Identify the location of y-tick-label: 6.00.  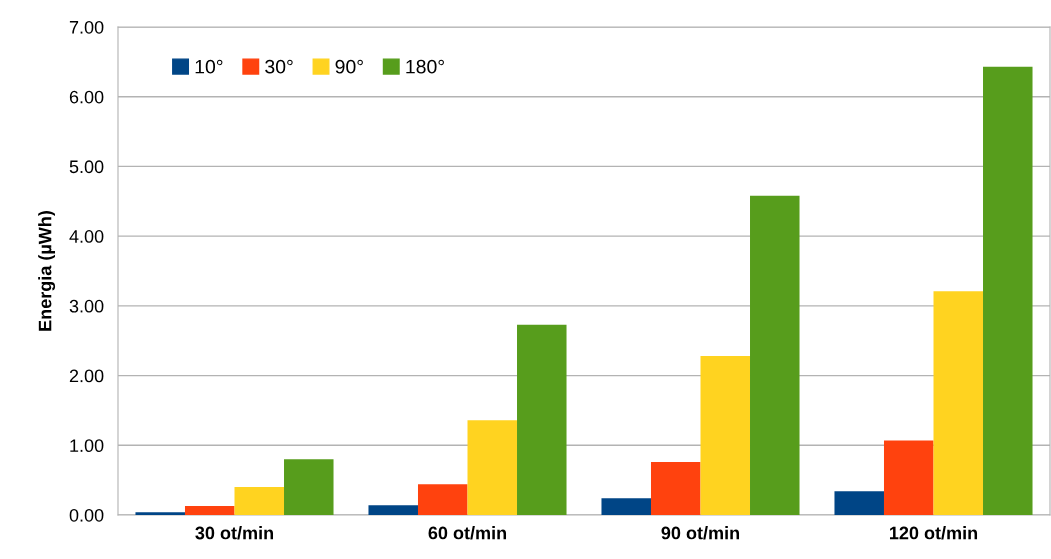
(86, 97).